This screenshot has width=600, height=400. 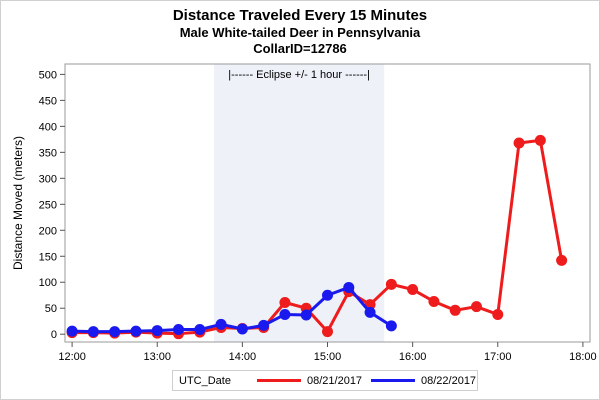 What do you see at coordinates (299, 75) in the screenshot?
I see `eclipse-band-label: |------ Eclipse +/- 1 hour ------|` at bounding box center [299, 75].